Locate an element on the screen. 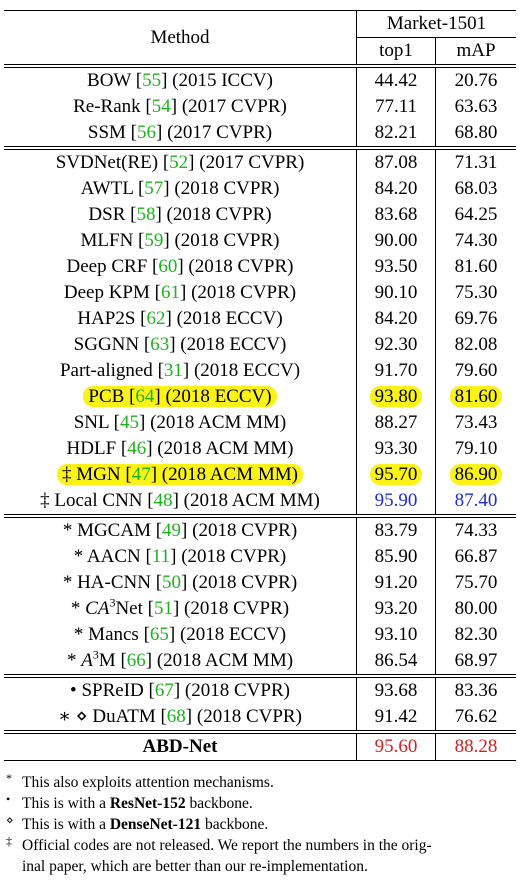 This screenshot has height=886, width=521. top1-value: 82.21 is located at coordinates (396, 132).